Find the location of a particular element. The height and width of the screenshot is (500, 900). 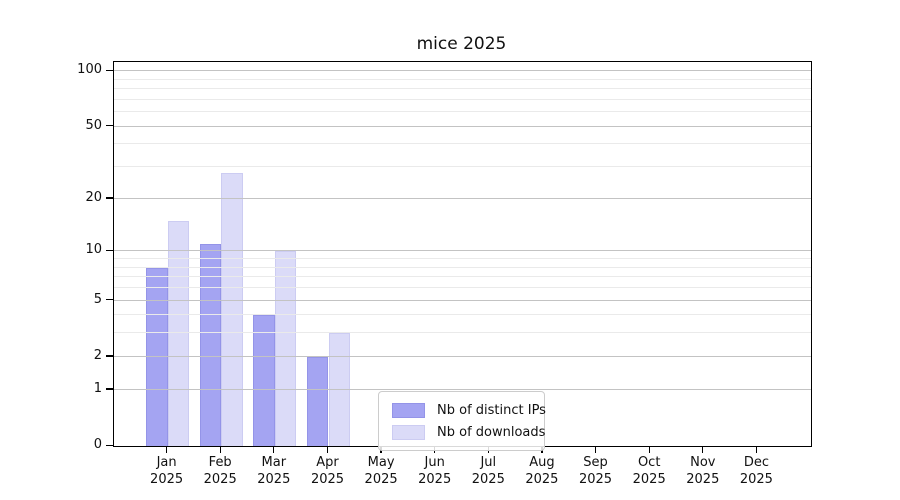

bar-feb-downloads is located at coordinates (232, 309).